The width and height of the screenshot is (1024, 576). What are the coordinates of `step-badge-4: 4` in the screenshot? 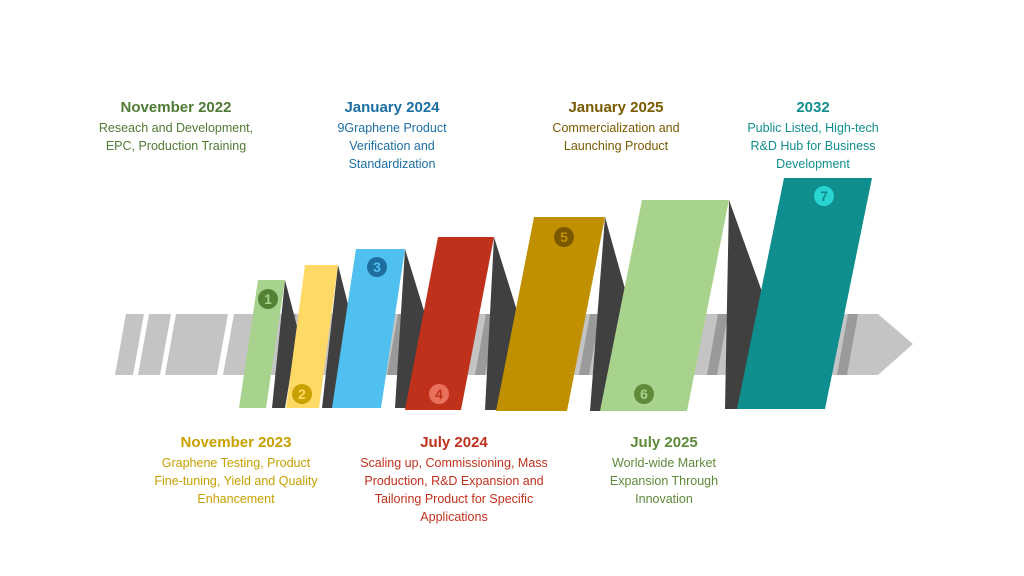 It's located at (439, 394).